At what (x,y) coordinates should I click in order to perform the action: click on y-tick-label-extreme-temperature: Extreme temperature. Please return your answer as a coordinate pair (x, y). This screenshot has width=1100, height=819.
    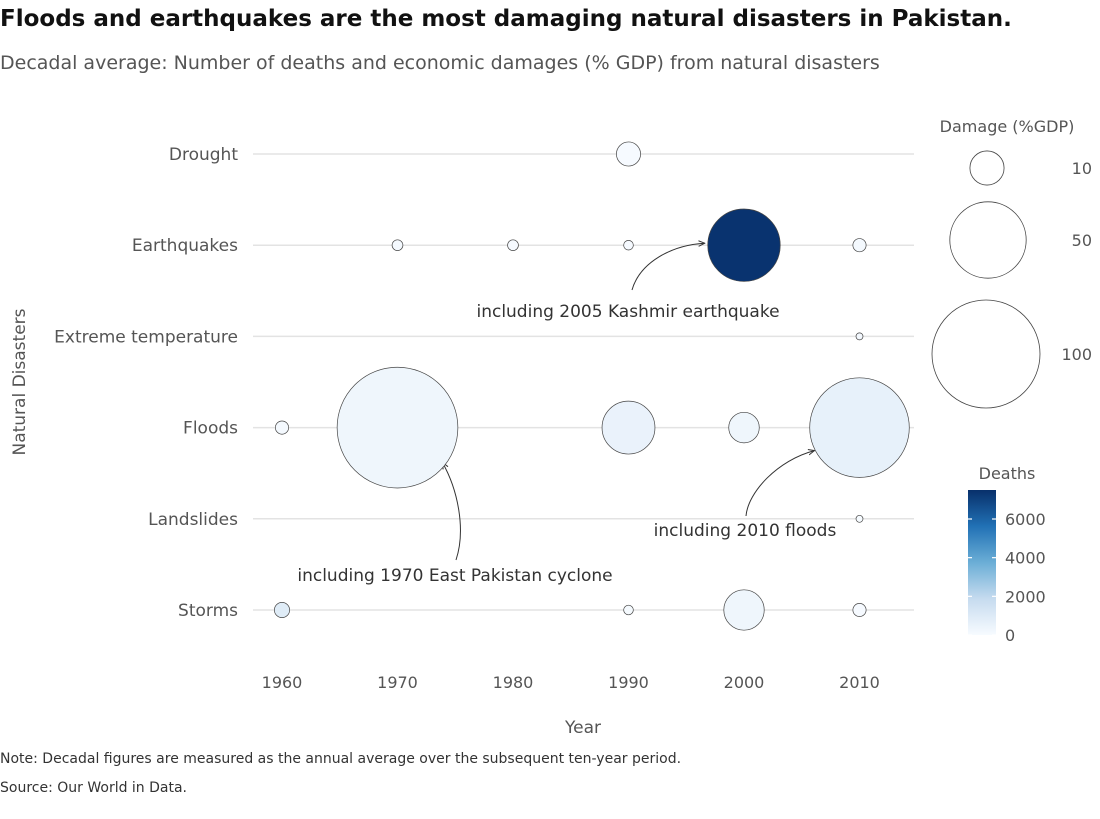
    Looking at the image, I should click on (146, 337).